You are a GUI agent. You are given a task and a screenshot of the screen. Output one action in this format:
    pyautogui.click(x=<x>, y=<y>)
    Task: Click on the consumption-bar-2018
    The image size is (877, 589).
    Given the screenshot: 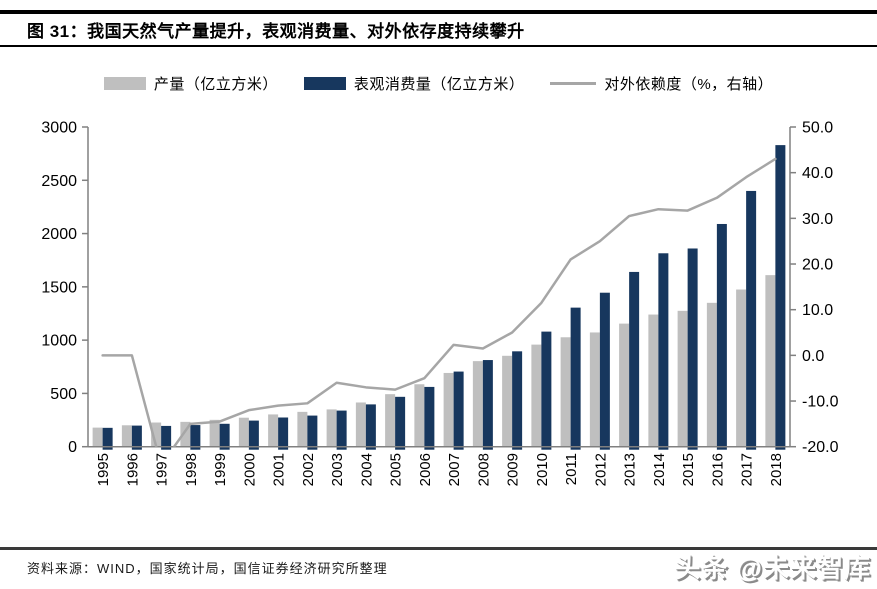 What is the action you would take?
    pyautogui.click(x=780, y=297)
    